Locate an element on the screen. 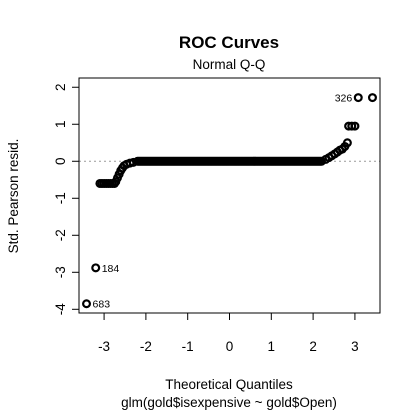 The width and height of the screenshot is (420, 413). x-tick-label: 1 is located at coordinates (272, 346).